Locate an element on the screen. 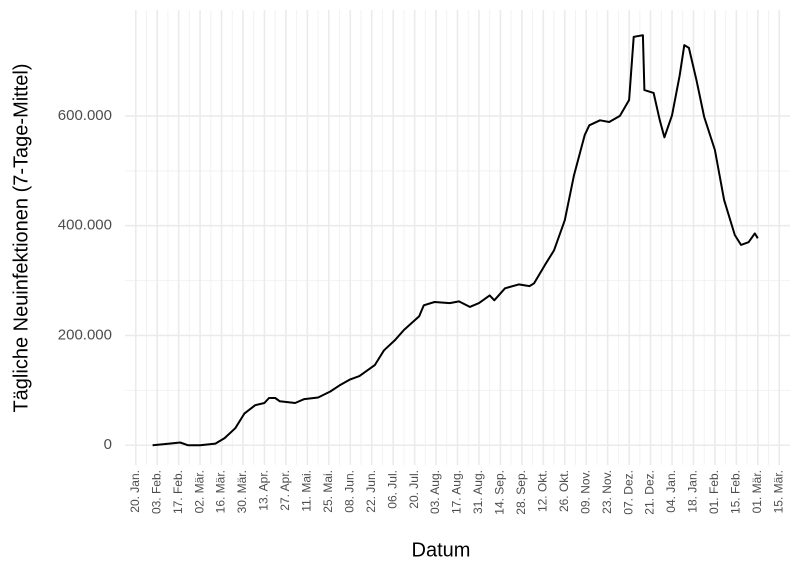 The image size is (800, 576). x-tick-label: 31. Aug. is located at coordinates (478, 492).